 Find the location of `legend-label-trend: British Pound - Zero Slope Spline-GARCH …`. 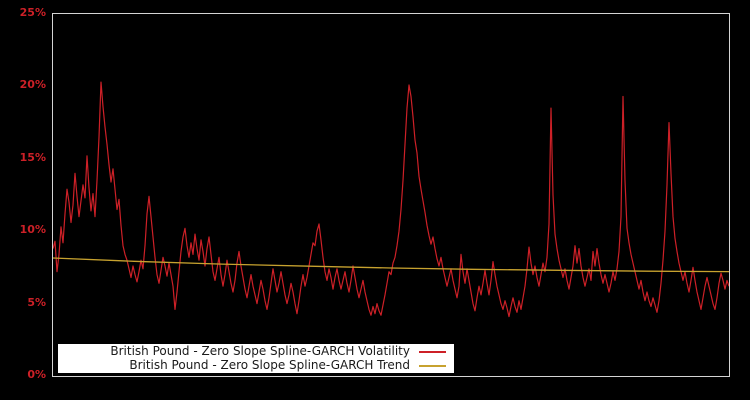

legend-label-trend: British Pound - Zero Slope Spline-GARCH … is located at coordinates (269, 365).